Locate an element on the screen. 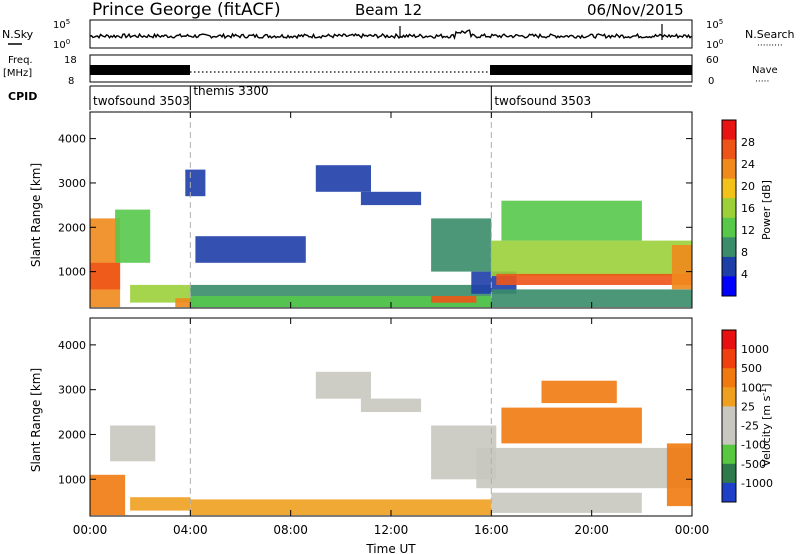 Image resolution: width=800 pixels, height=554 pixels. colorbar-tick-label: 20 is located at coordinates (748, 186).